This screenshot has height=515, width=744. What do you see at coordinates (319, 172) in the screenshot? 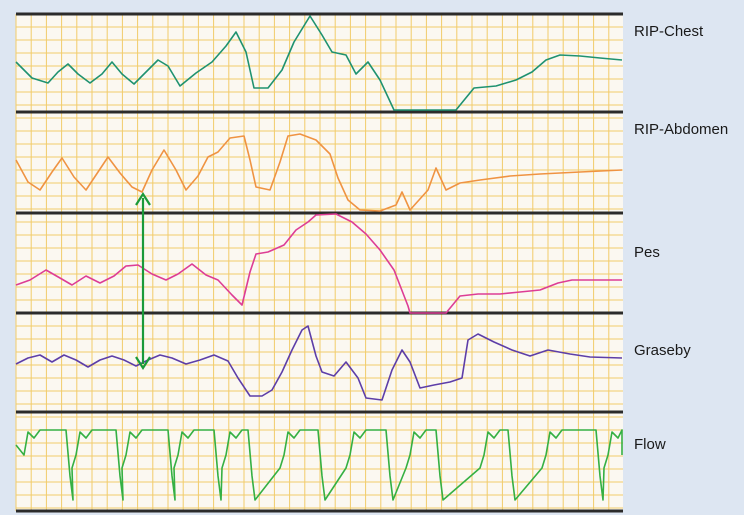
I see `trace-rip-abdomen` at bounding box center [319, 172].